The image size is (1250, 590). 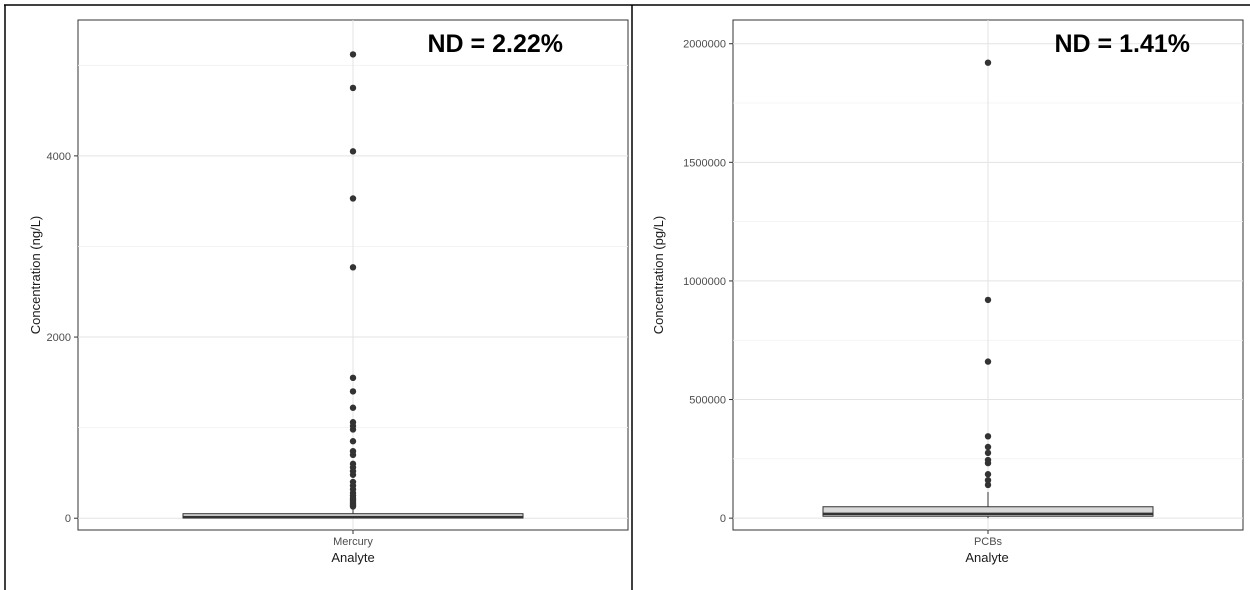 I want to click on y-axis-ticks: 0 2000 4000, so click(x=62, y=338).